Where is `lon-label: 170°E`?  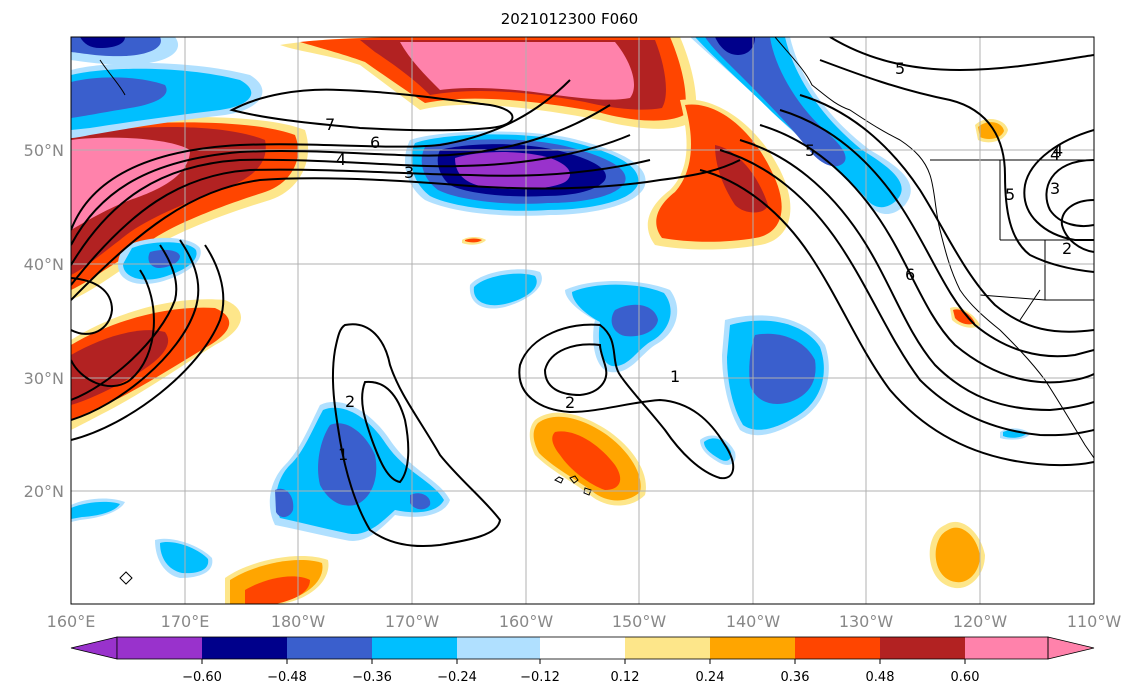 lon-label: 170°E is located at coordinates (185, 621).